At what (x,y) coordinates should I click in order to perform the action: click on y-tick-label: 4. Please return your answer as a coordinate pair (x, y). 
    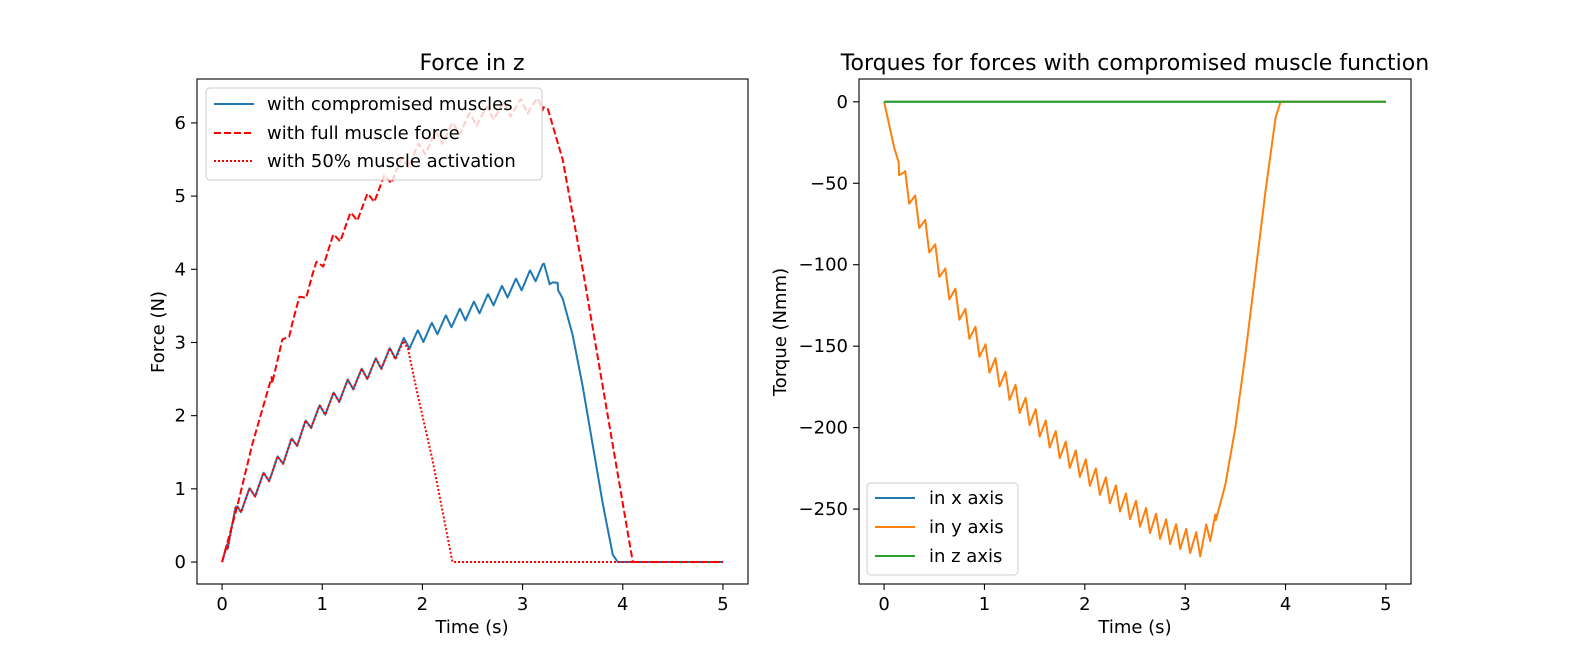
    Looking at the image, I should click on (180, 269).